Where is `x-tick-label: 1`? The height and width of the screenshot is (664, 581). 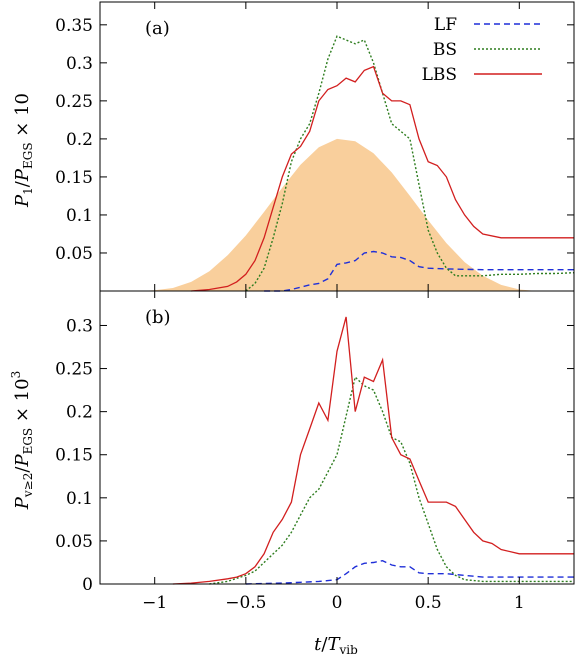 x-tick-label: 1 is located at coordinates (519, 603).